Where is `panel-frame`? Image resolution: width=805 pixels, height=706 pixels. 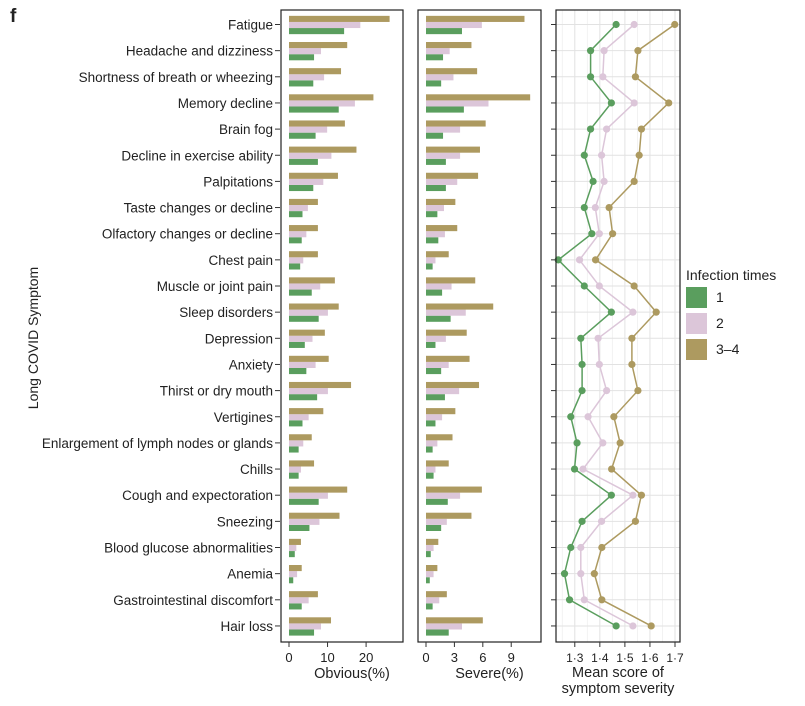
panel-frame is located at coordinates (342, 326).